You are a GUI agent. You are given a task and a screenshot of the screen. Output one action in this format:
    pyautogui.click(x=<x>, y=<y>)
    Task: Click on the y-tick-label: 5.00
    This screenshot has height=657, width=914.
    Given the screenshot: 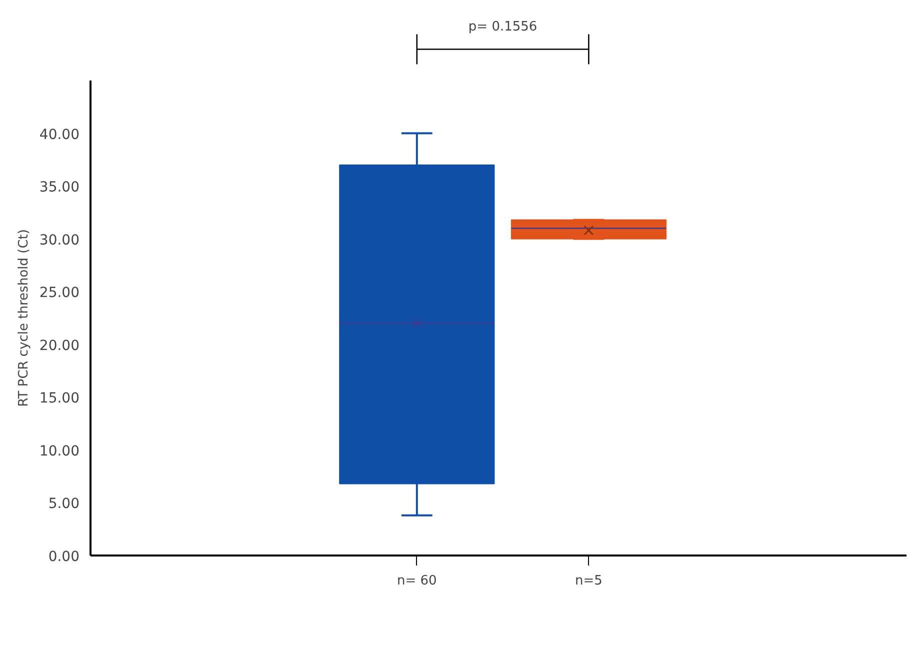 What is the action you would take?
    pyautogui.click(x=64, y=504)
    